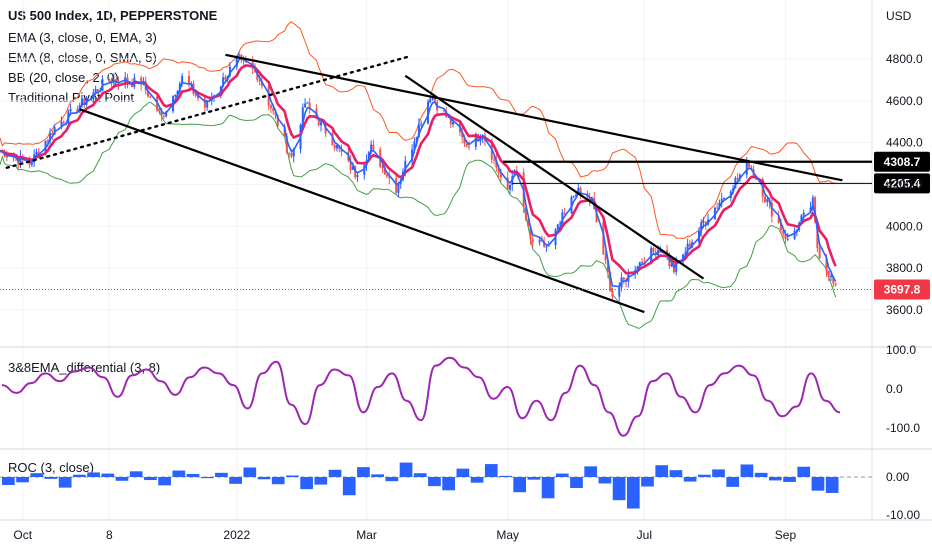  Describe the element at coordinates (404, 535) in the screenshot. I see `time-axis: Oct 8 2022 Mar May Jul Sep` at that location.